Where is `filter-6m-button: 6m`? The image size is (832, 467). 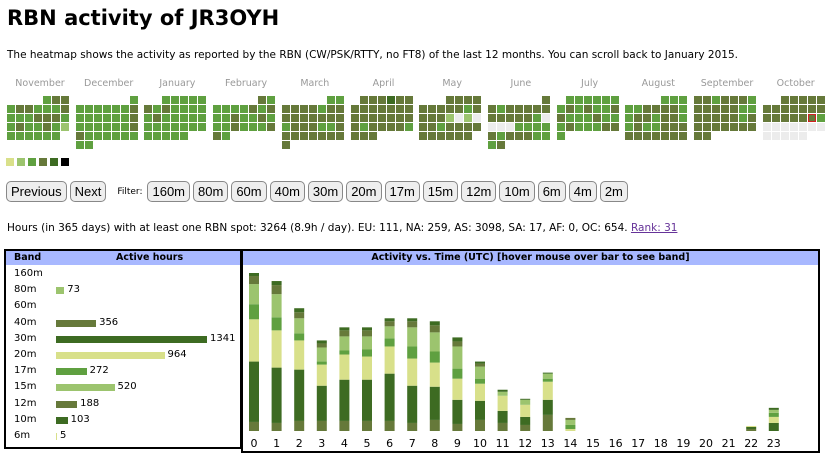 filter-6m-button: 6m is located at coordinates (551, 191).